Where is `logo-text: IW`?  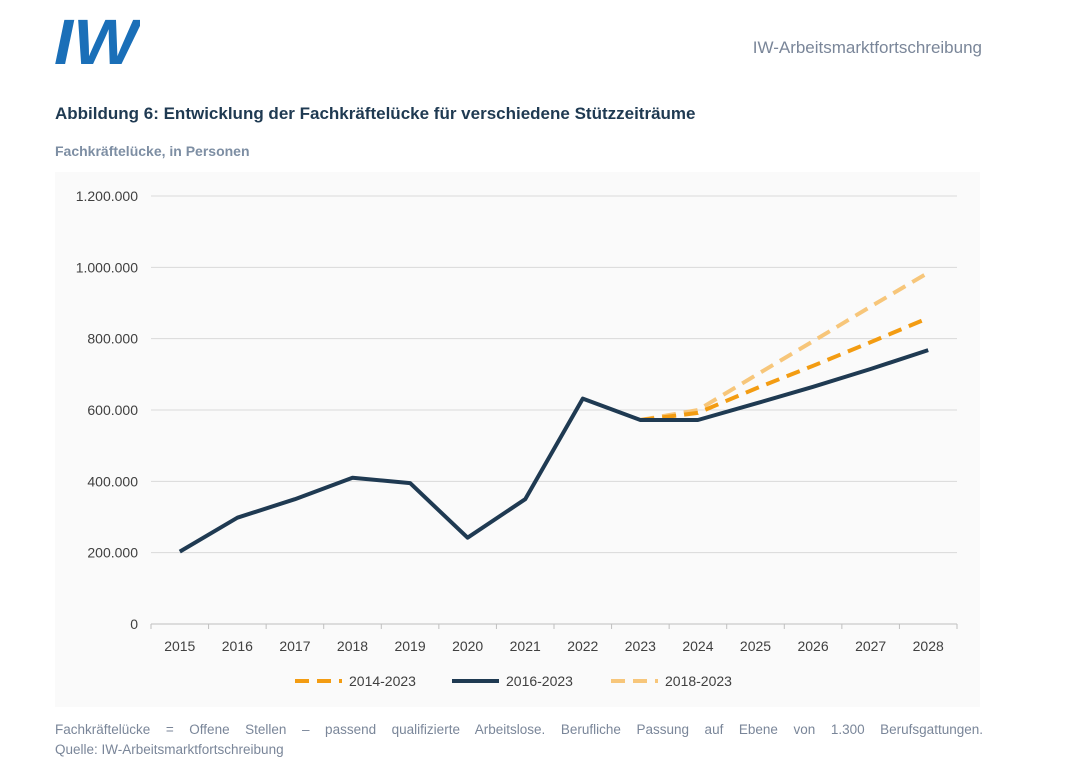 logo-text: IW is located at coordinates (97, 40).